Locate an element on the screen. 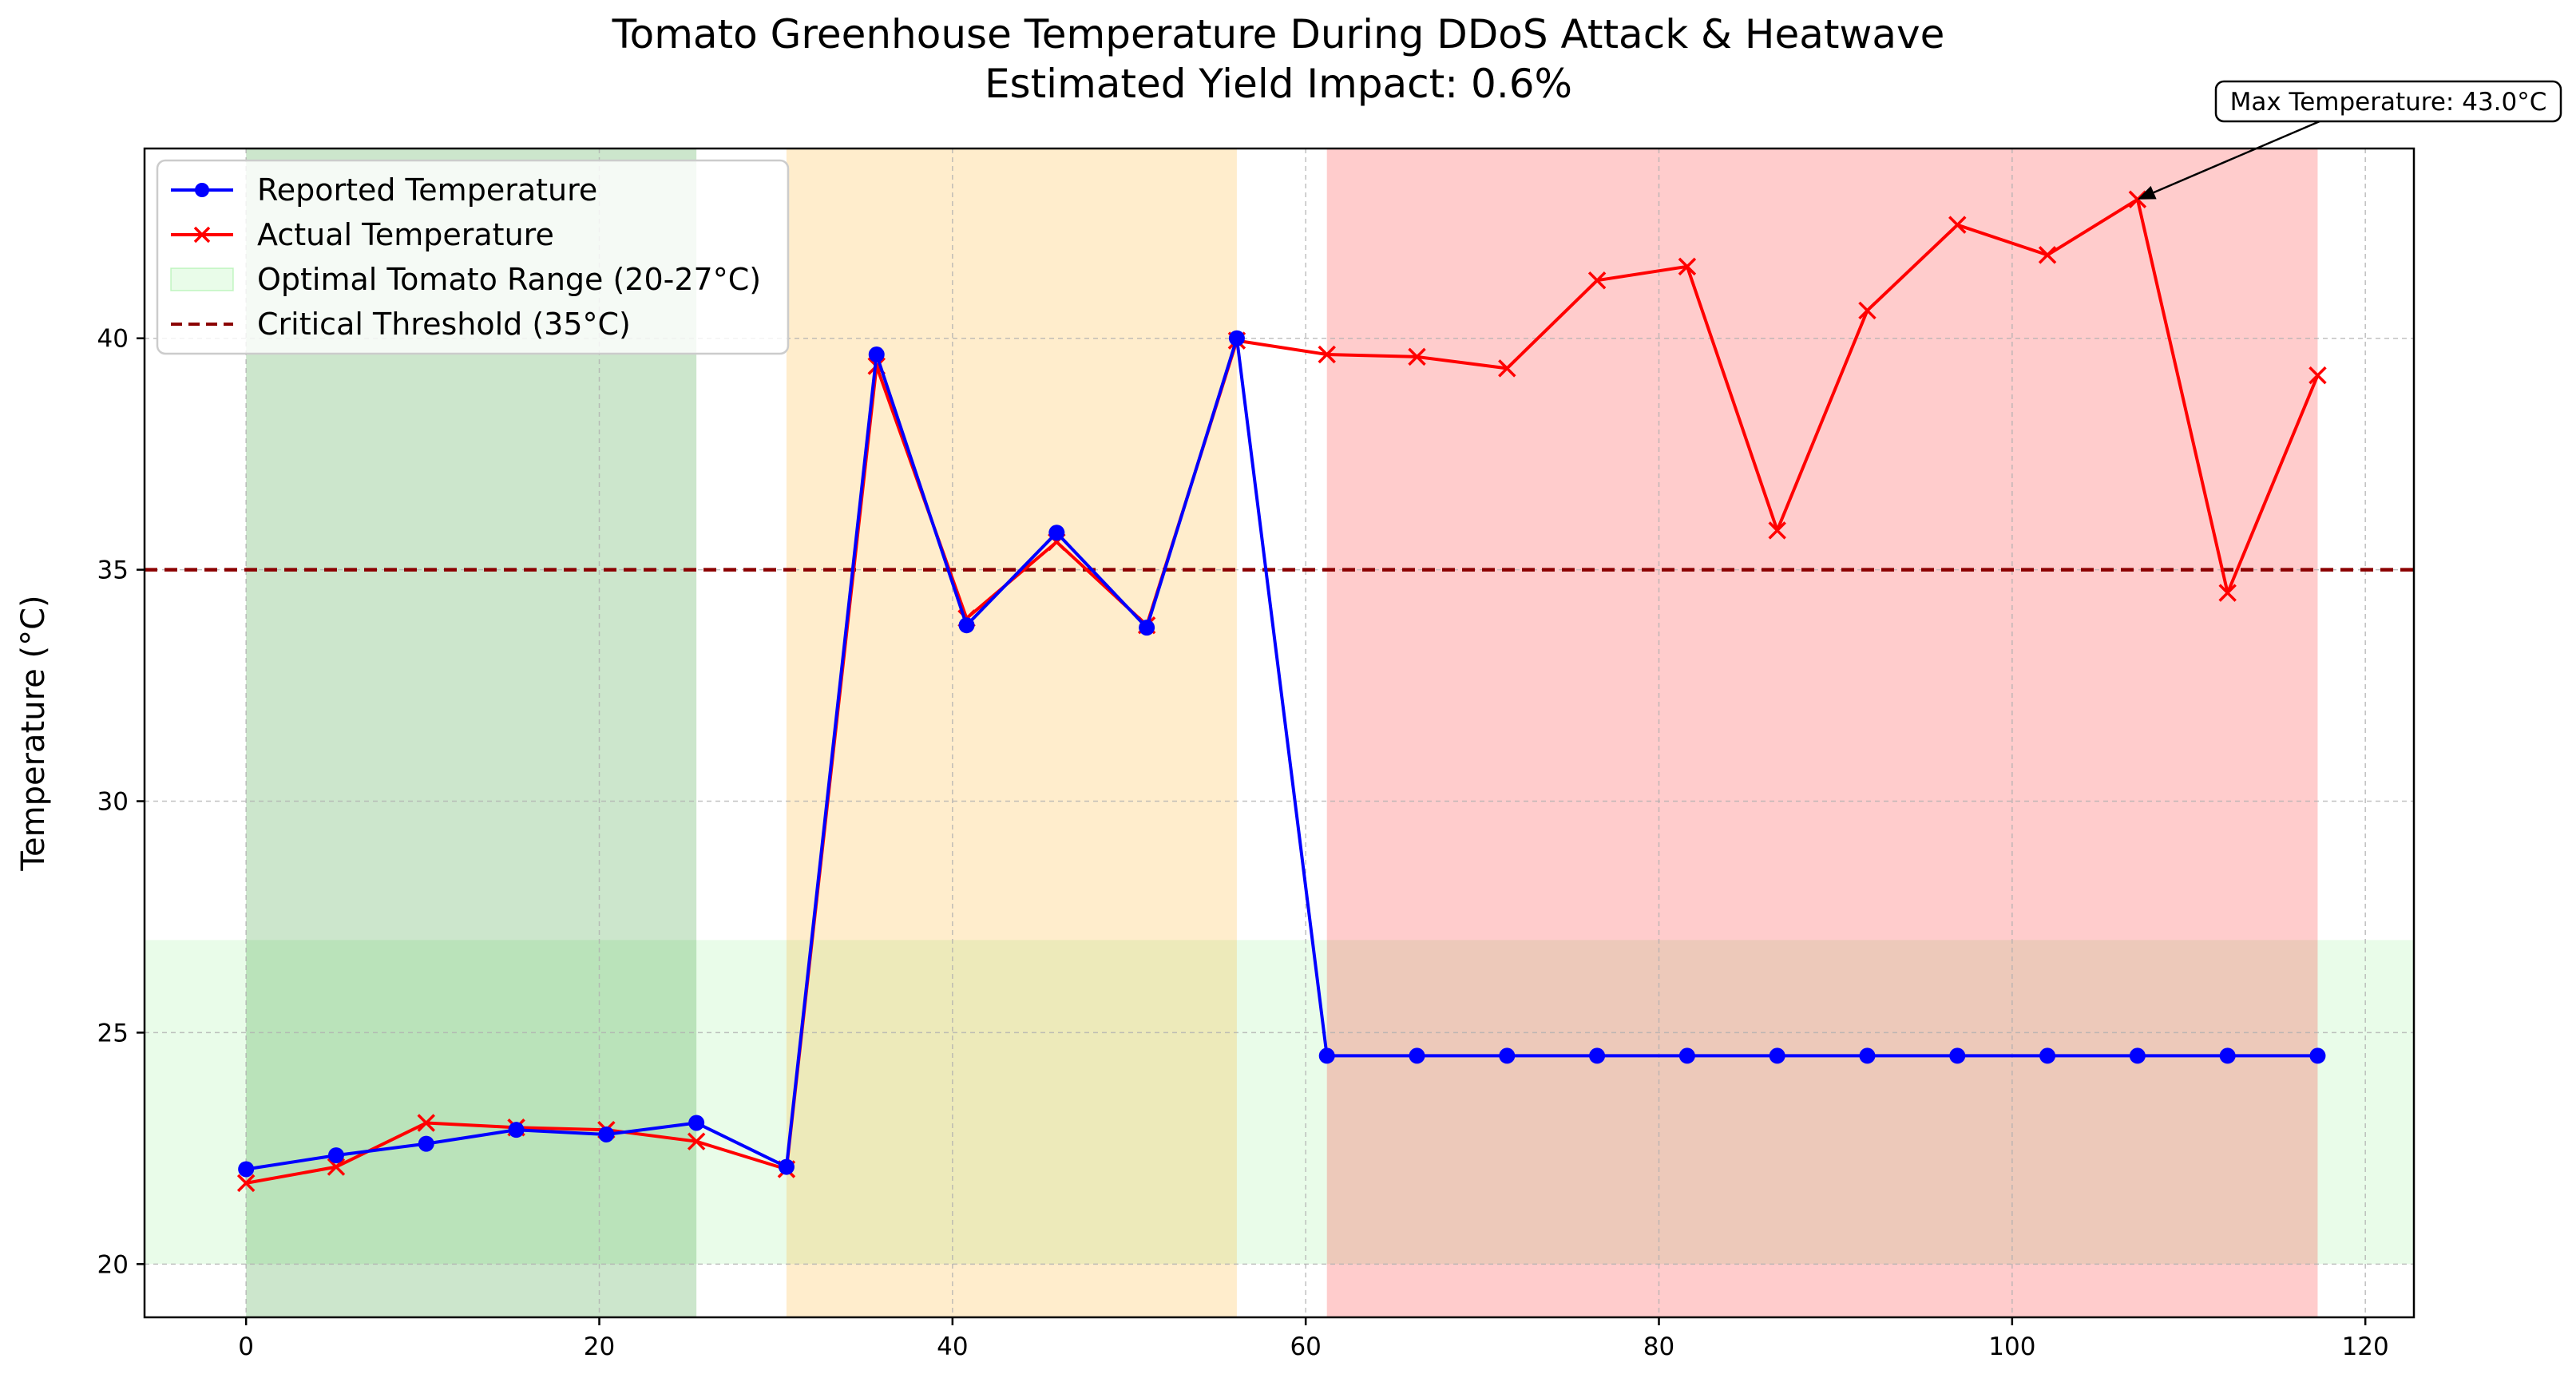 Image resolution: width=2576 pixels, height=1374 pixels. legend-threshold-label: Critical Threshold (35°C) is located at coordinates (444, 325).